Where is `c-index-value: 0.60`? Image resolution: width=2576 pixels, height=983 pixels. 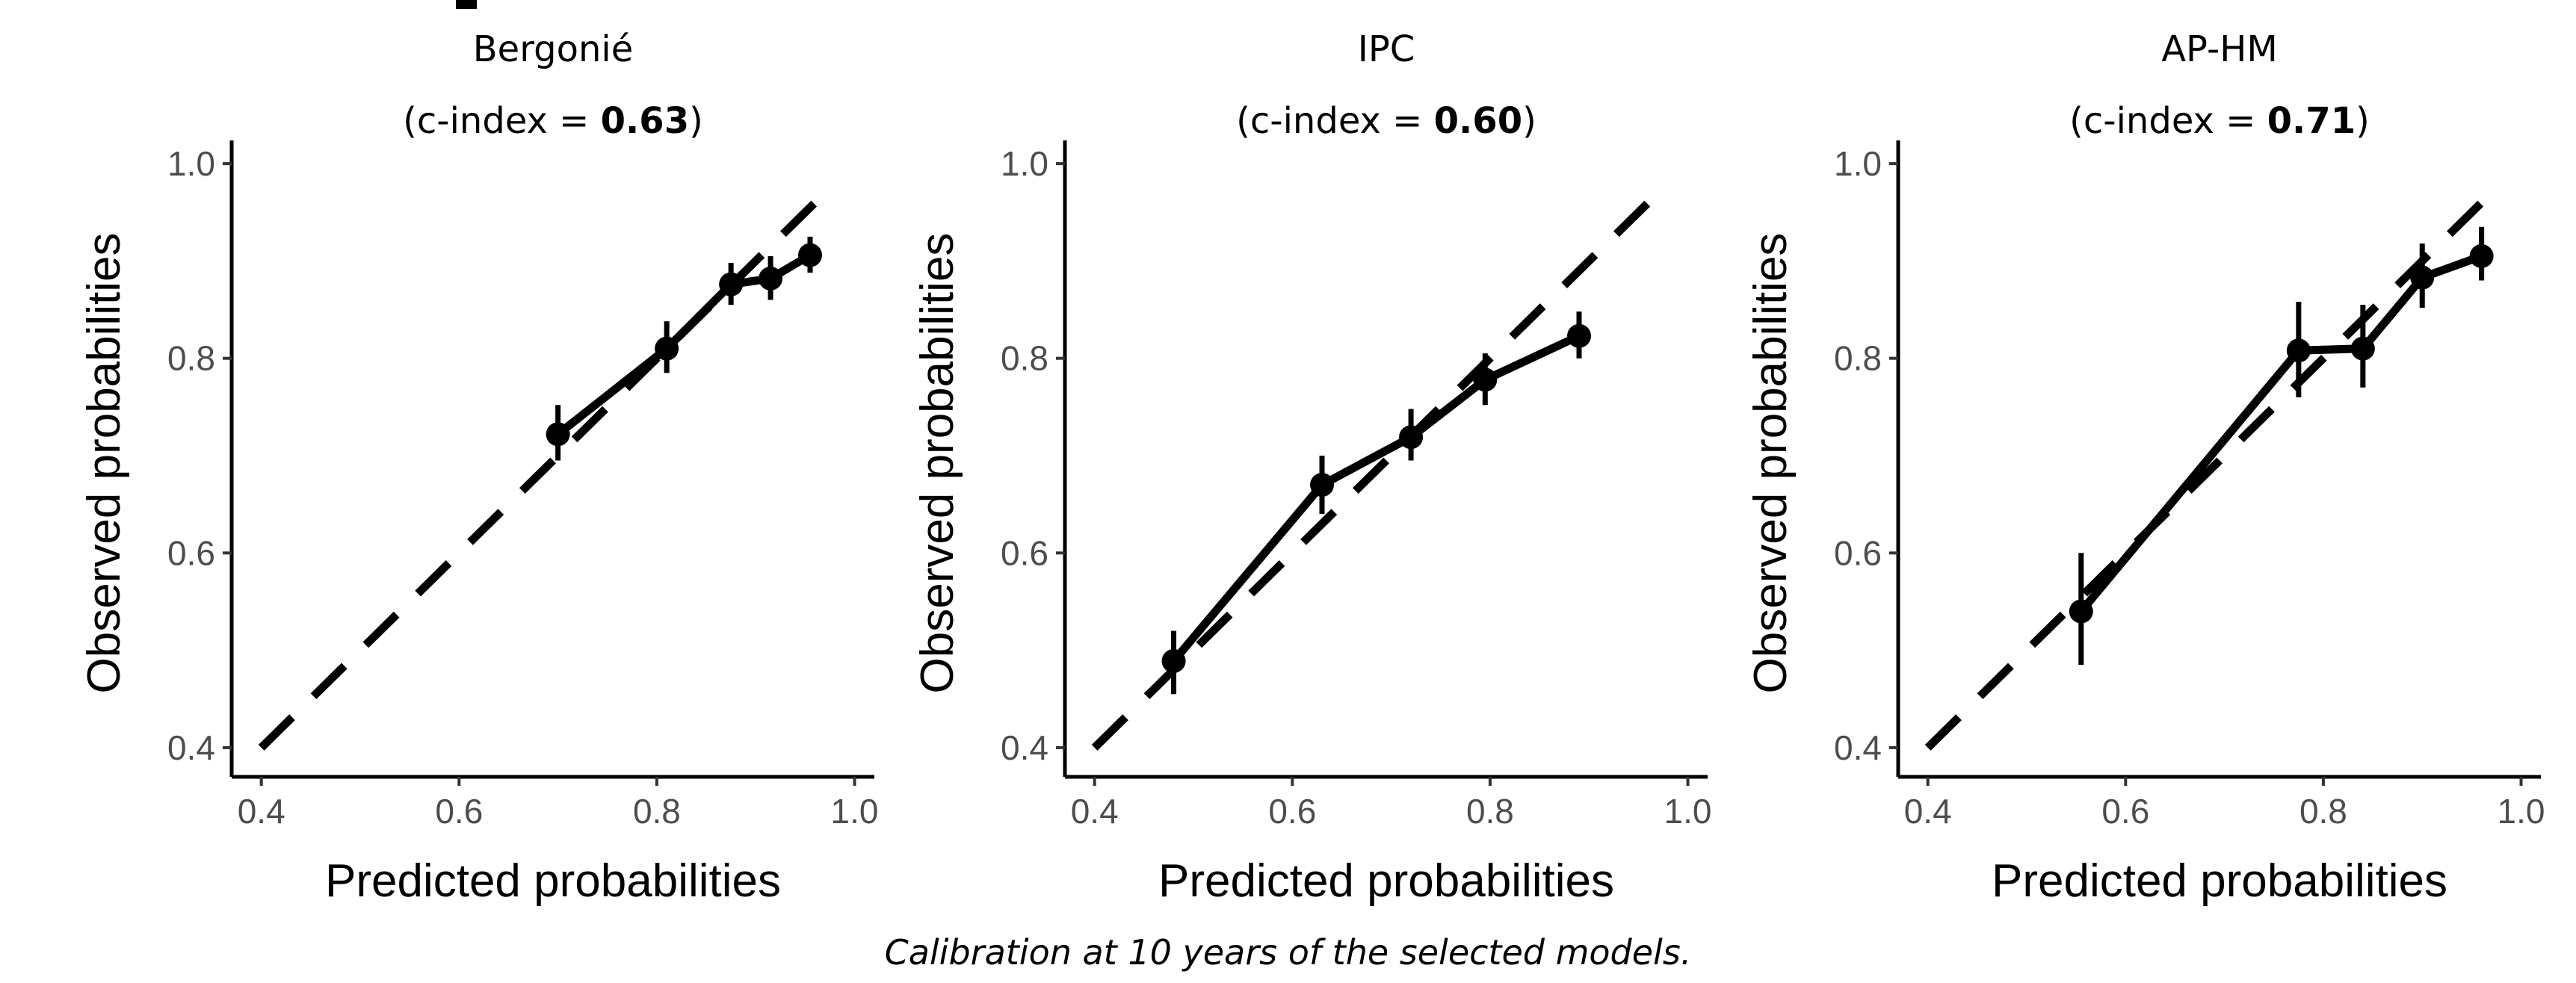 c-index-value: 0.60 is located at coordinates (1478, 121).